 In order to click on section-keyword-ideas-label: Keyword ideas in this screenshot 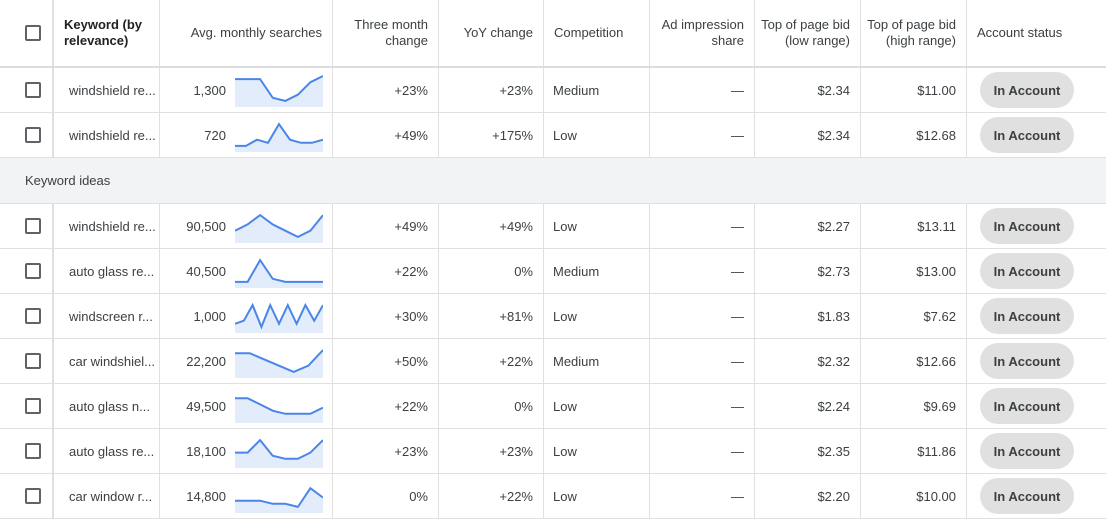, I will do `click(68, 180)`.